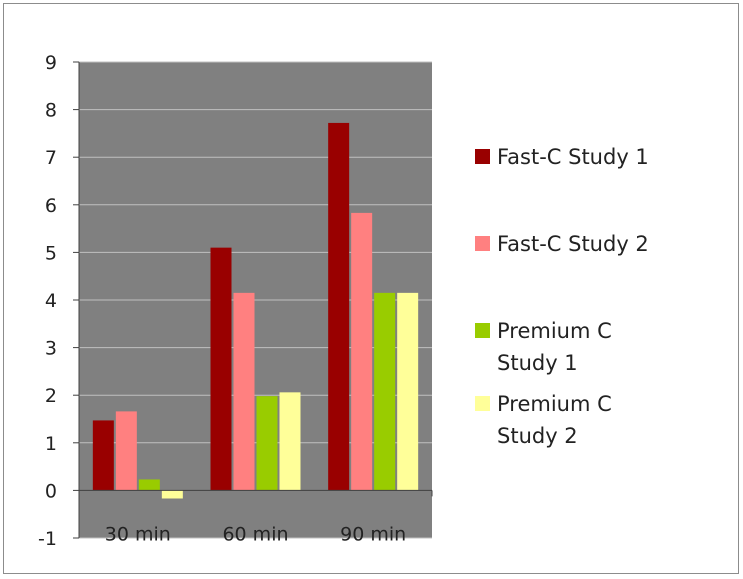 This screenshot has width=743, height=579. What do you see at coordinates (537, 363) in the screenshot?
I see `legend-label: Study 1` at bounding box center [537, 363].